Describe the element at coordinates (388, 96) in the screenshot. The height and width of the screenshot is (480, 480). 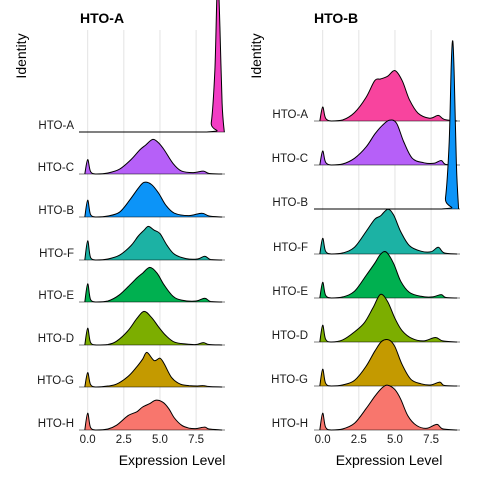
I see `ridge-hto-a` at that location.